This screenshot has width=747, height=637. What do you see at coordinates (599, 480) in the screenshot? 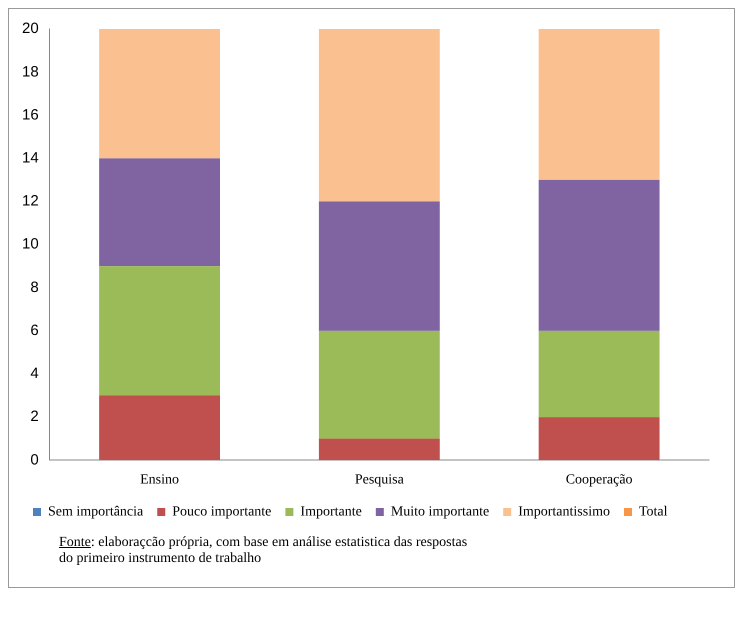
I see `x-tick-label: Cooperação` at bounding box center [599, 480].